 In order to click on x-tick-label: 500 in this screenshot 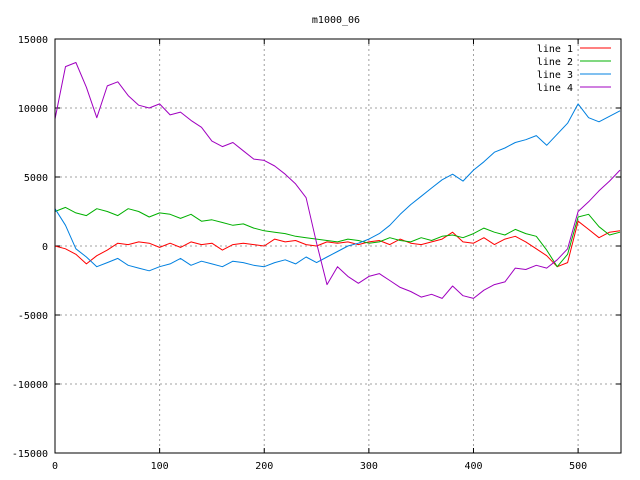, I will do `click(578, 466)`.